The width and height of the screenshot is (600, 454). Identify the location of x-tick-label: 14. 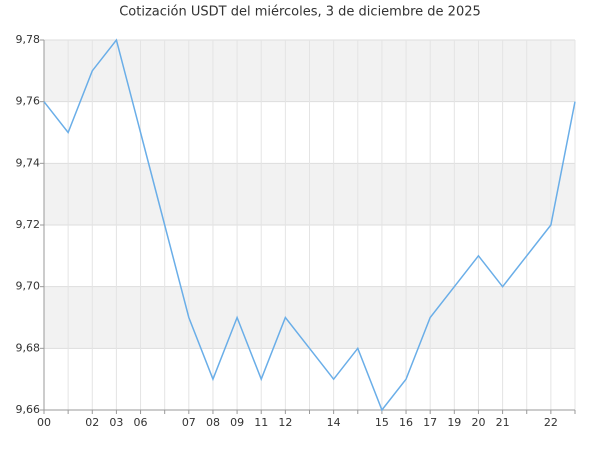
(334, 422).